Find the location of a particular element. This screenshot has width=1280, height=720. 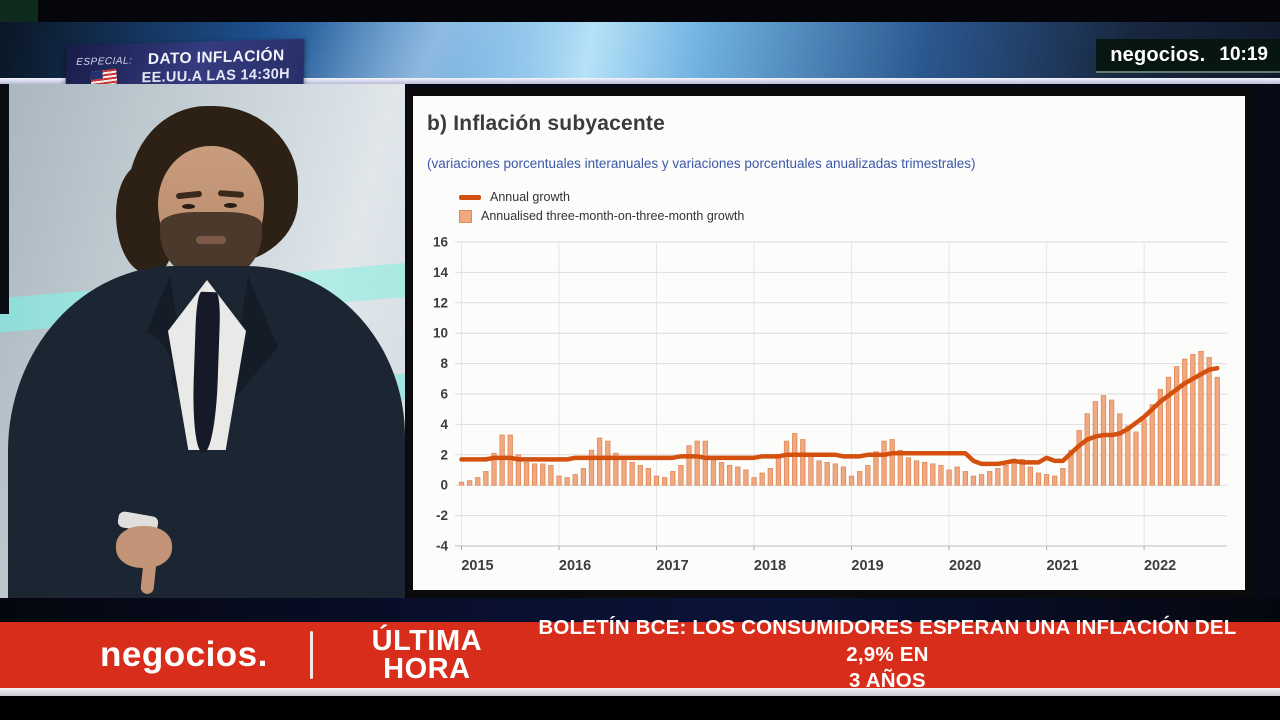

chart-title: b) Inflación subyacente is located at coordinates (546, 123).